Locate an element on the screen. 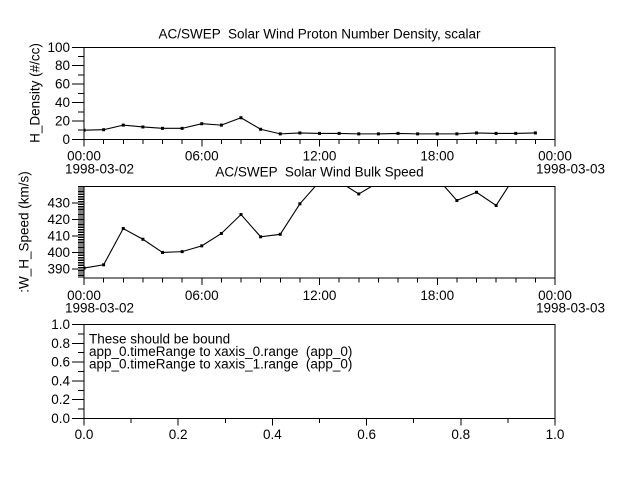 The width and height of the screenshot is (640, 480). data-line-proton-density is located at coordinates (310, 126).